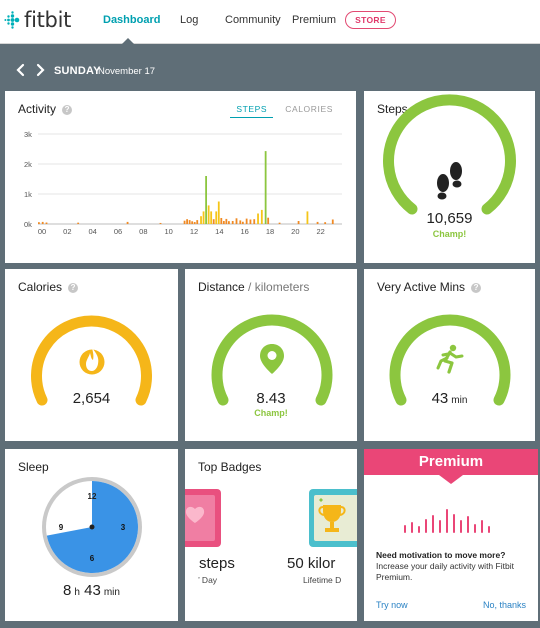 This screenshot has width=540, height=628. Describe the element at coordinates (447, 521) in the screenshot. I see `premium-activity-icon` at that location.